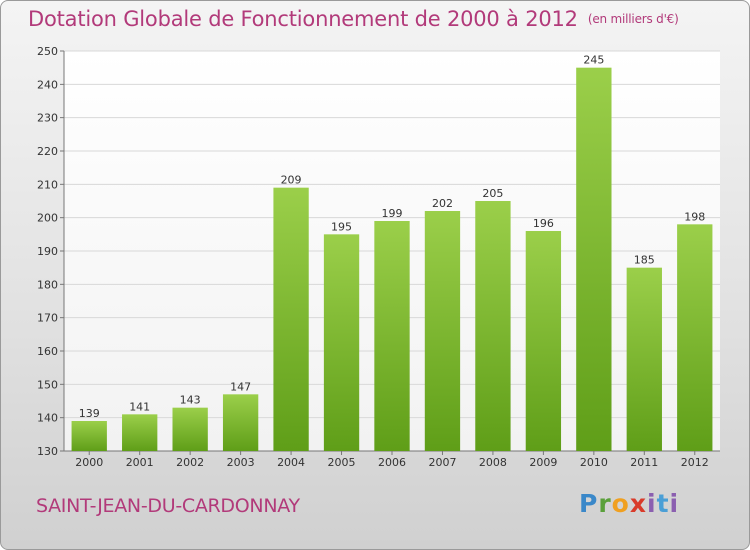 This screenshot has width=750, height=550. What do you see at coordinates (47, 118) in the screenshot?
I see `y-tick-label: 230` at bounding box center [47, 118].